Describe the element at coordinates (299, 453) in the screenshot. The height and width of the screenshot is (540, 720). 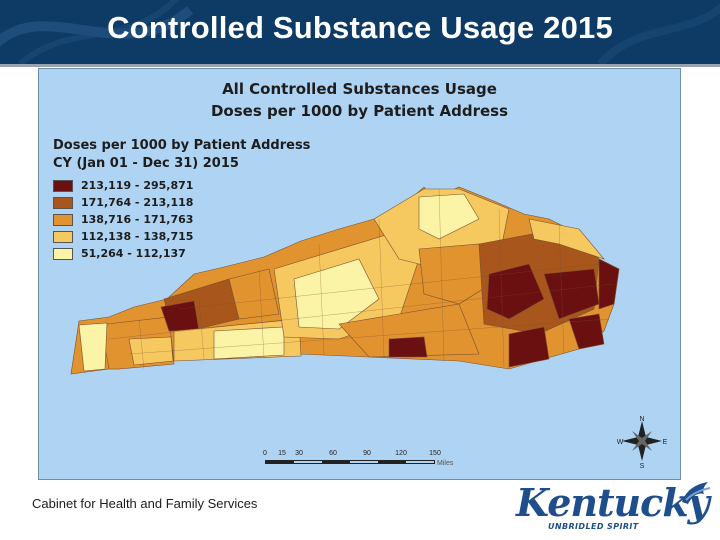
I see `scale-tick: 30` at that location.